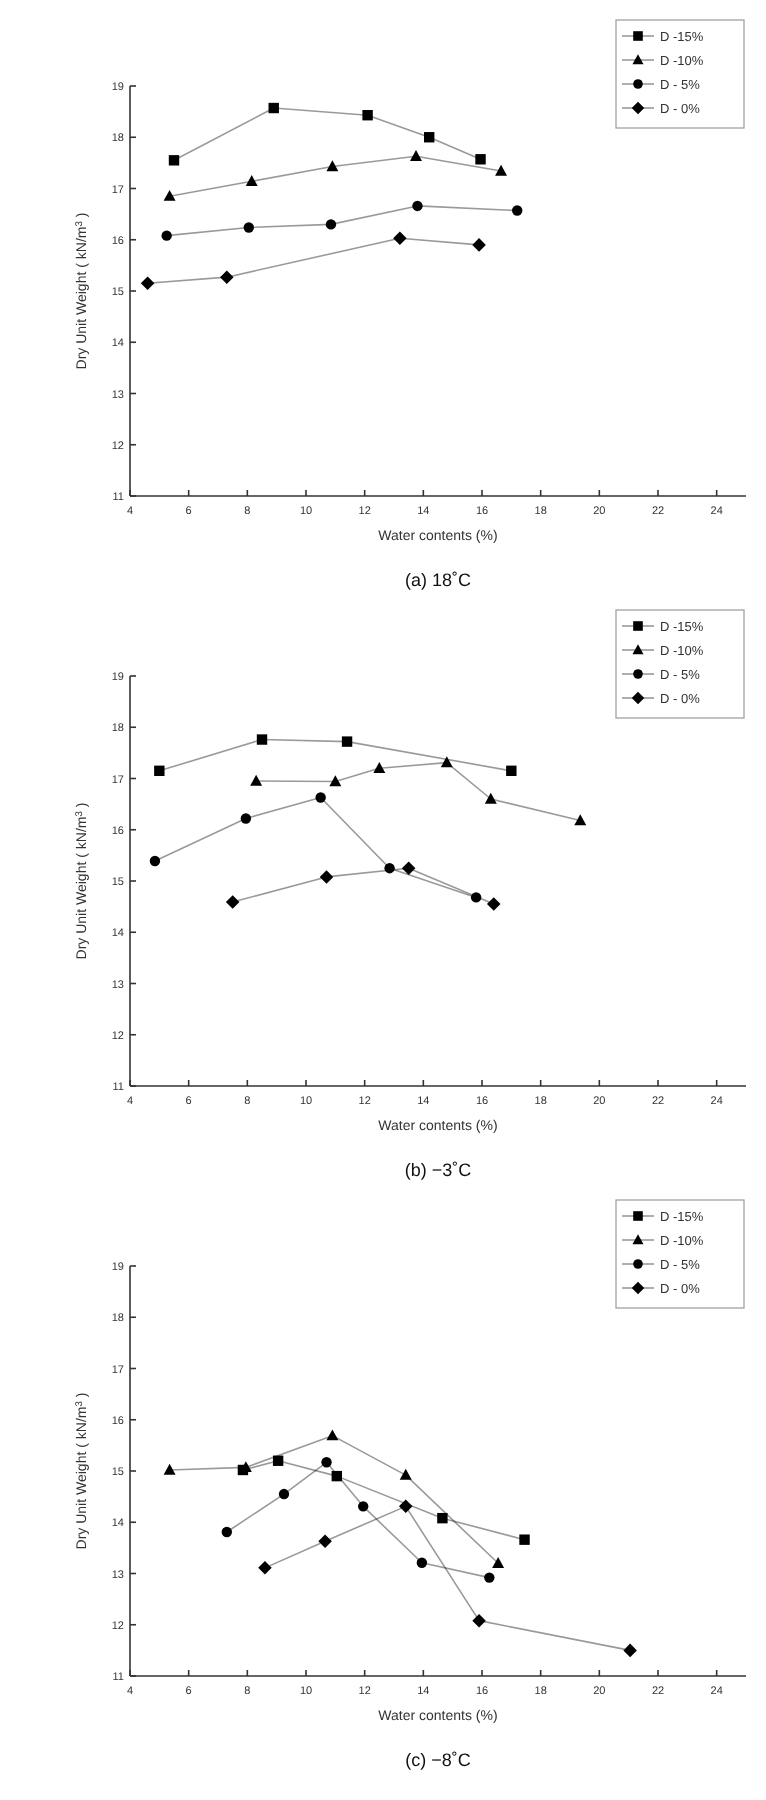 This screenshot has width=766, height=1800. I want to click on text: (a) 18˚C, so click(438, 580).